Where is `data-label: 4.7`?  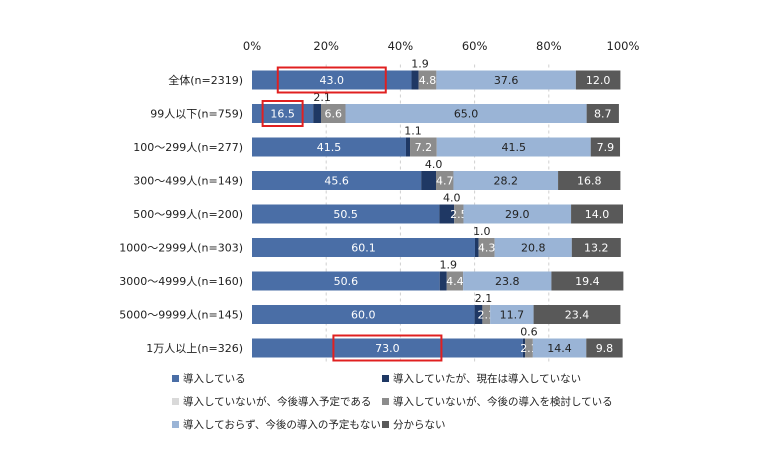 data-label: 4.7 is located at coordinates (445, 181).